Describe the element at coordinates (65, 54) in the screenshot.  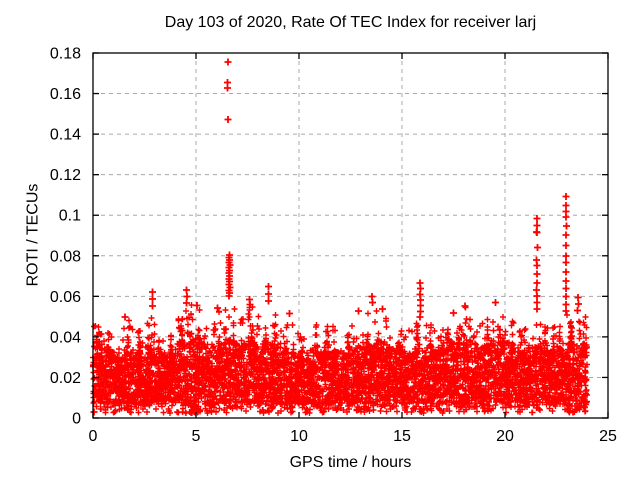
I see `svg-text: 0.18` at that location.